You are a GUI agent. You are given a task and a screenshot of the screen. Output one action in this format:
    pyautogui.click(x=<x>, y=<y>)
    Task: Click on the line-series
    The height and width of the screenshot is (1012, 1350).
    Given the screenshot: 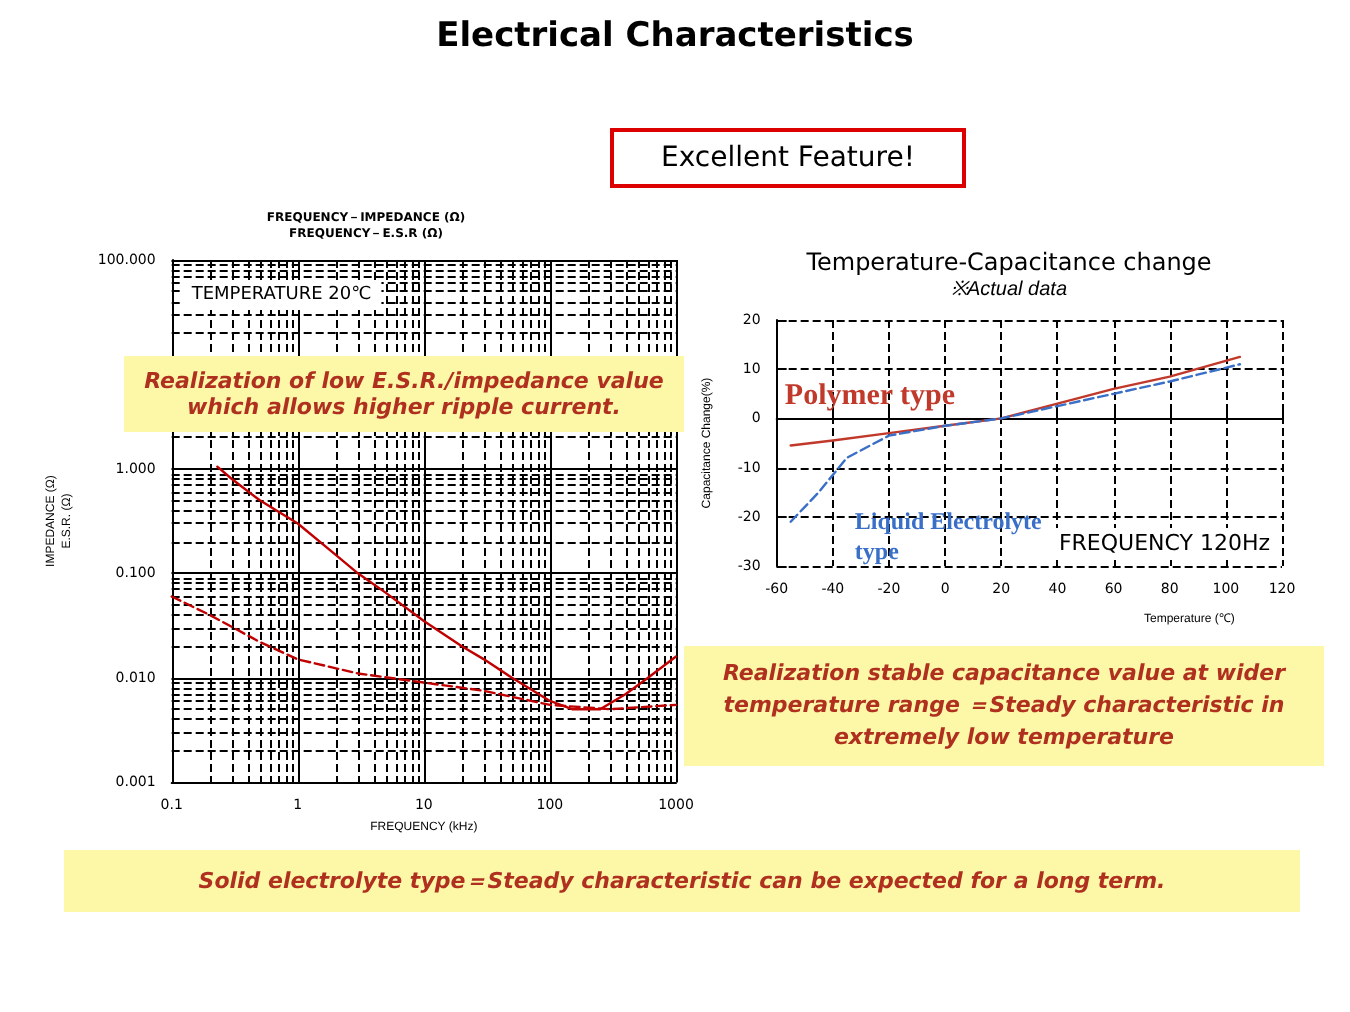 What is the action you would take?
    pyautogui.click(x=1015, y=401)
    